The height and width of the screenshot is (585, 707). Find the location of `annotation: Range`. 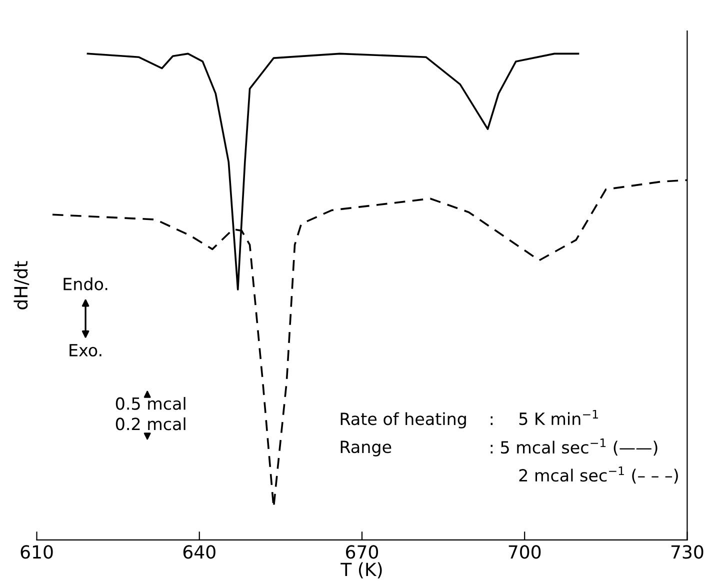

annotation: Range is located at coordinates (366, 448).